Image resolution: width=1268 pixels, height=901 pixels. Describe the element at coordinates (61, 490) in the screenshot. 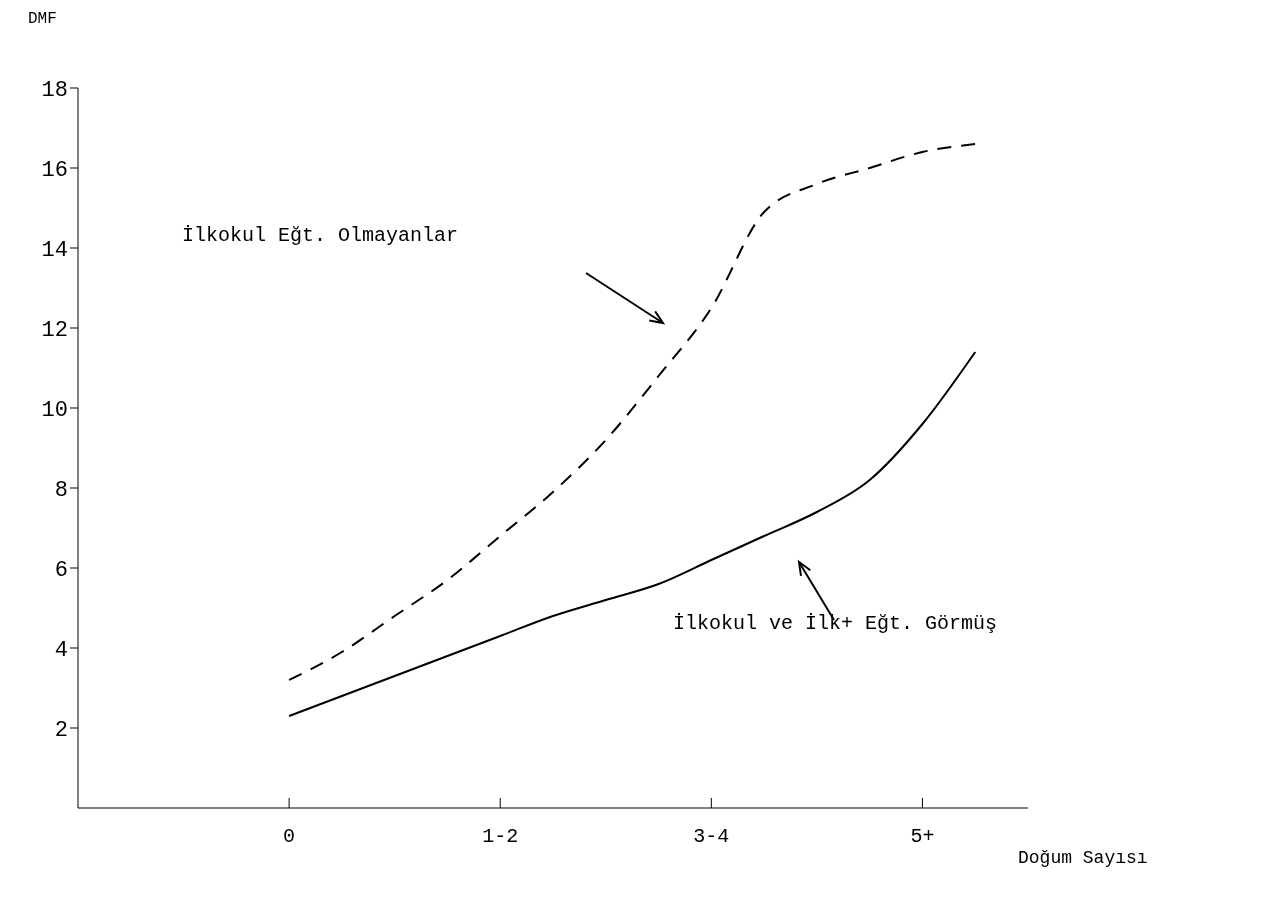

I see `y-tick-label: 8` at that location.